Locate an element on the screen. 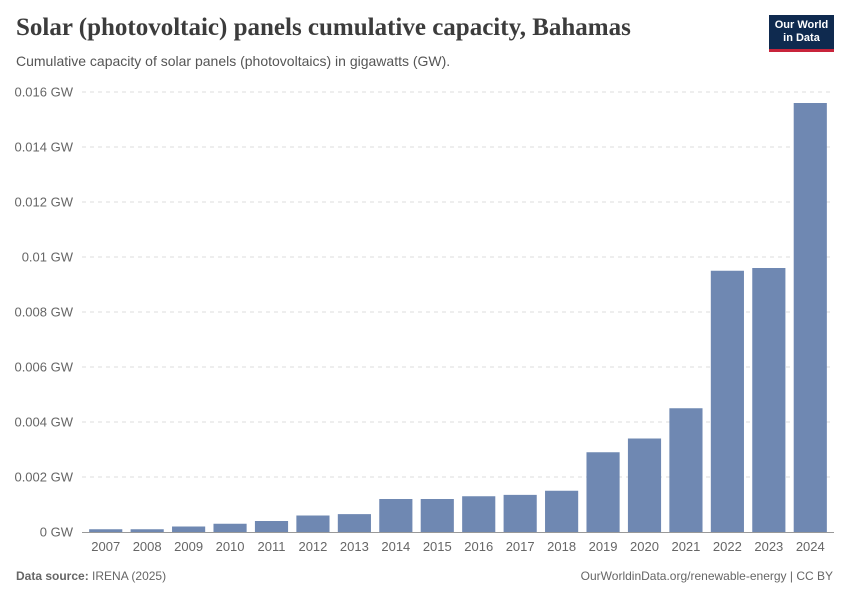 This screenshot has height=600, width=850. y-tick-label: 0.016 GW is located at coordinates (43, 92).